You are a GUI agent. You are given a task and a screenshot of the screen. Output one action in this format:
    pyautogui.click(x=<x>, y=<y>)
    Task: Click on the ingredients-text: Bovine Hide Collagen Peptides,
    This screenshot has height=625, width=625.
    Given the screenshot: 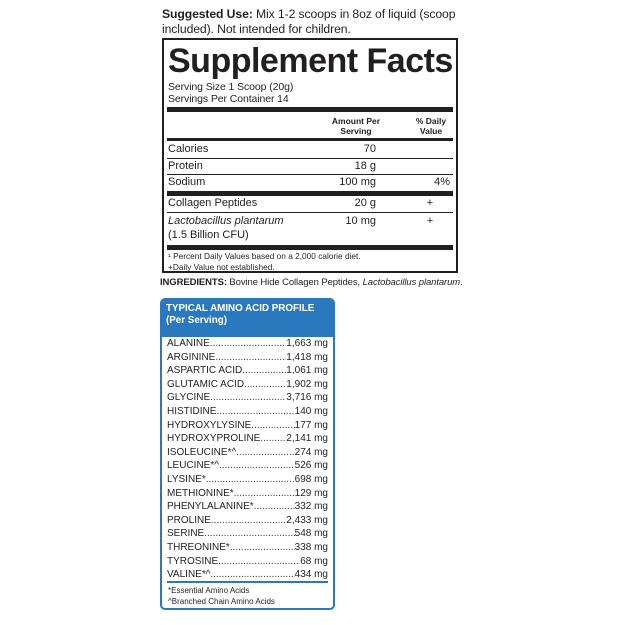 What is the action you would take?
    pyautogui.click(x=294, y=282)
    